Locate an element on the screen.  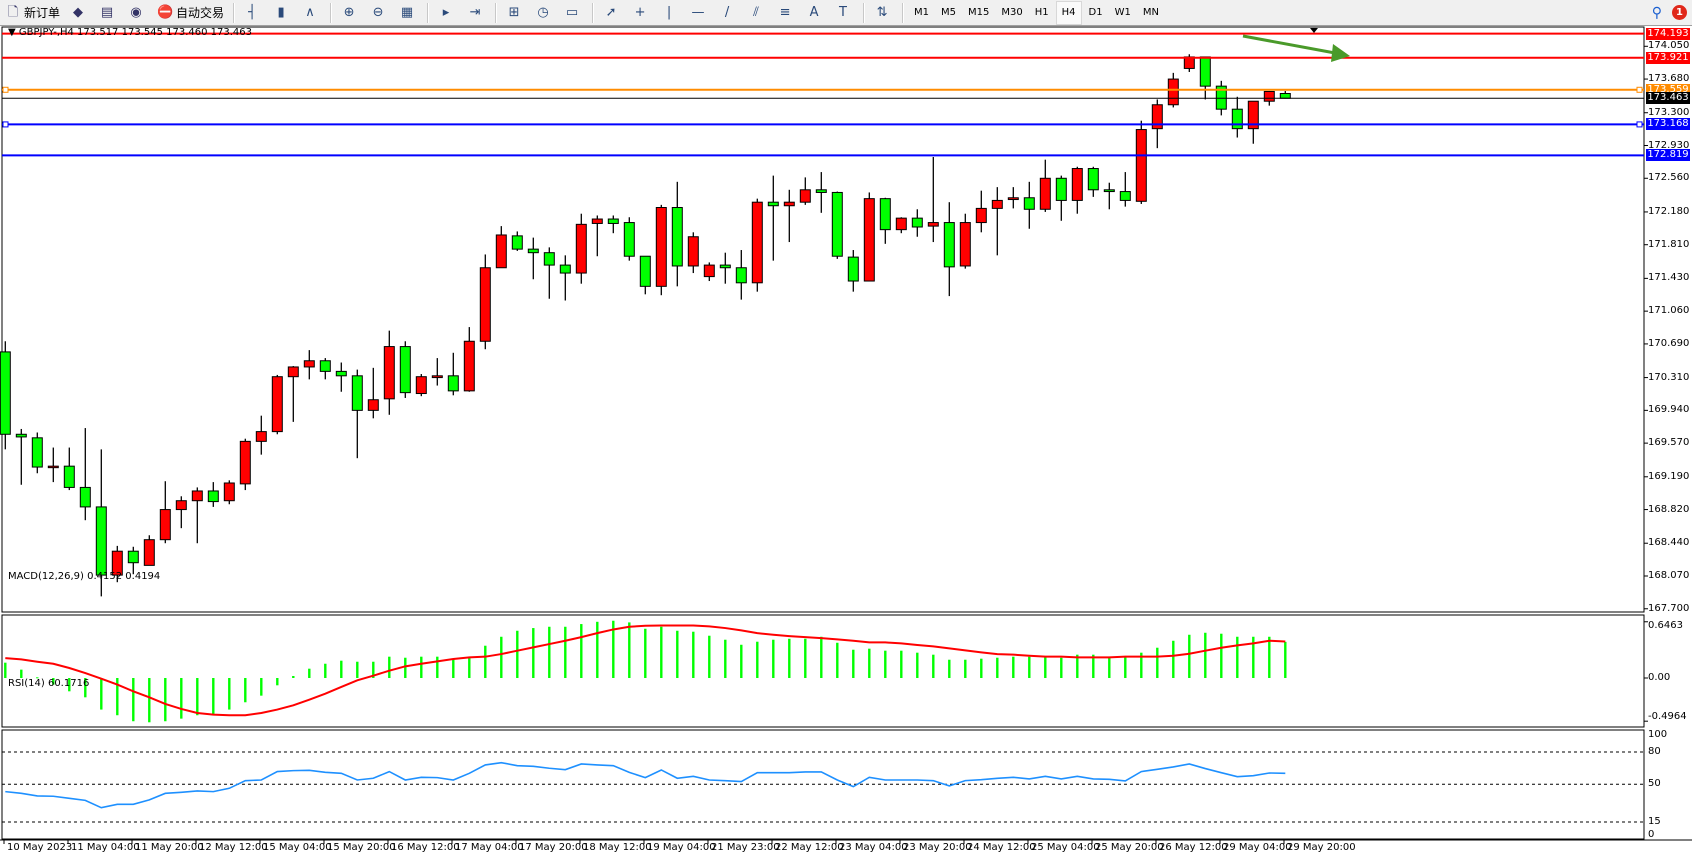
time-label: 10 May 2023 is located at coordinates (40, 847).